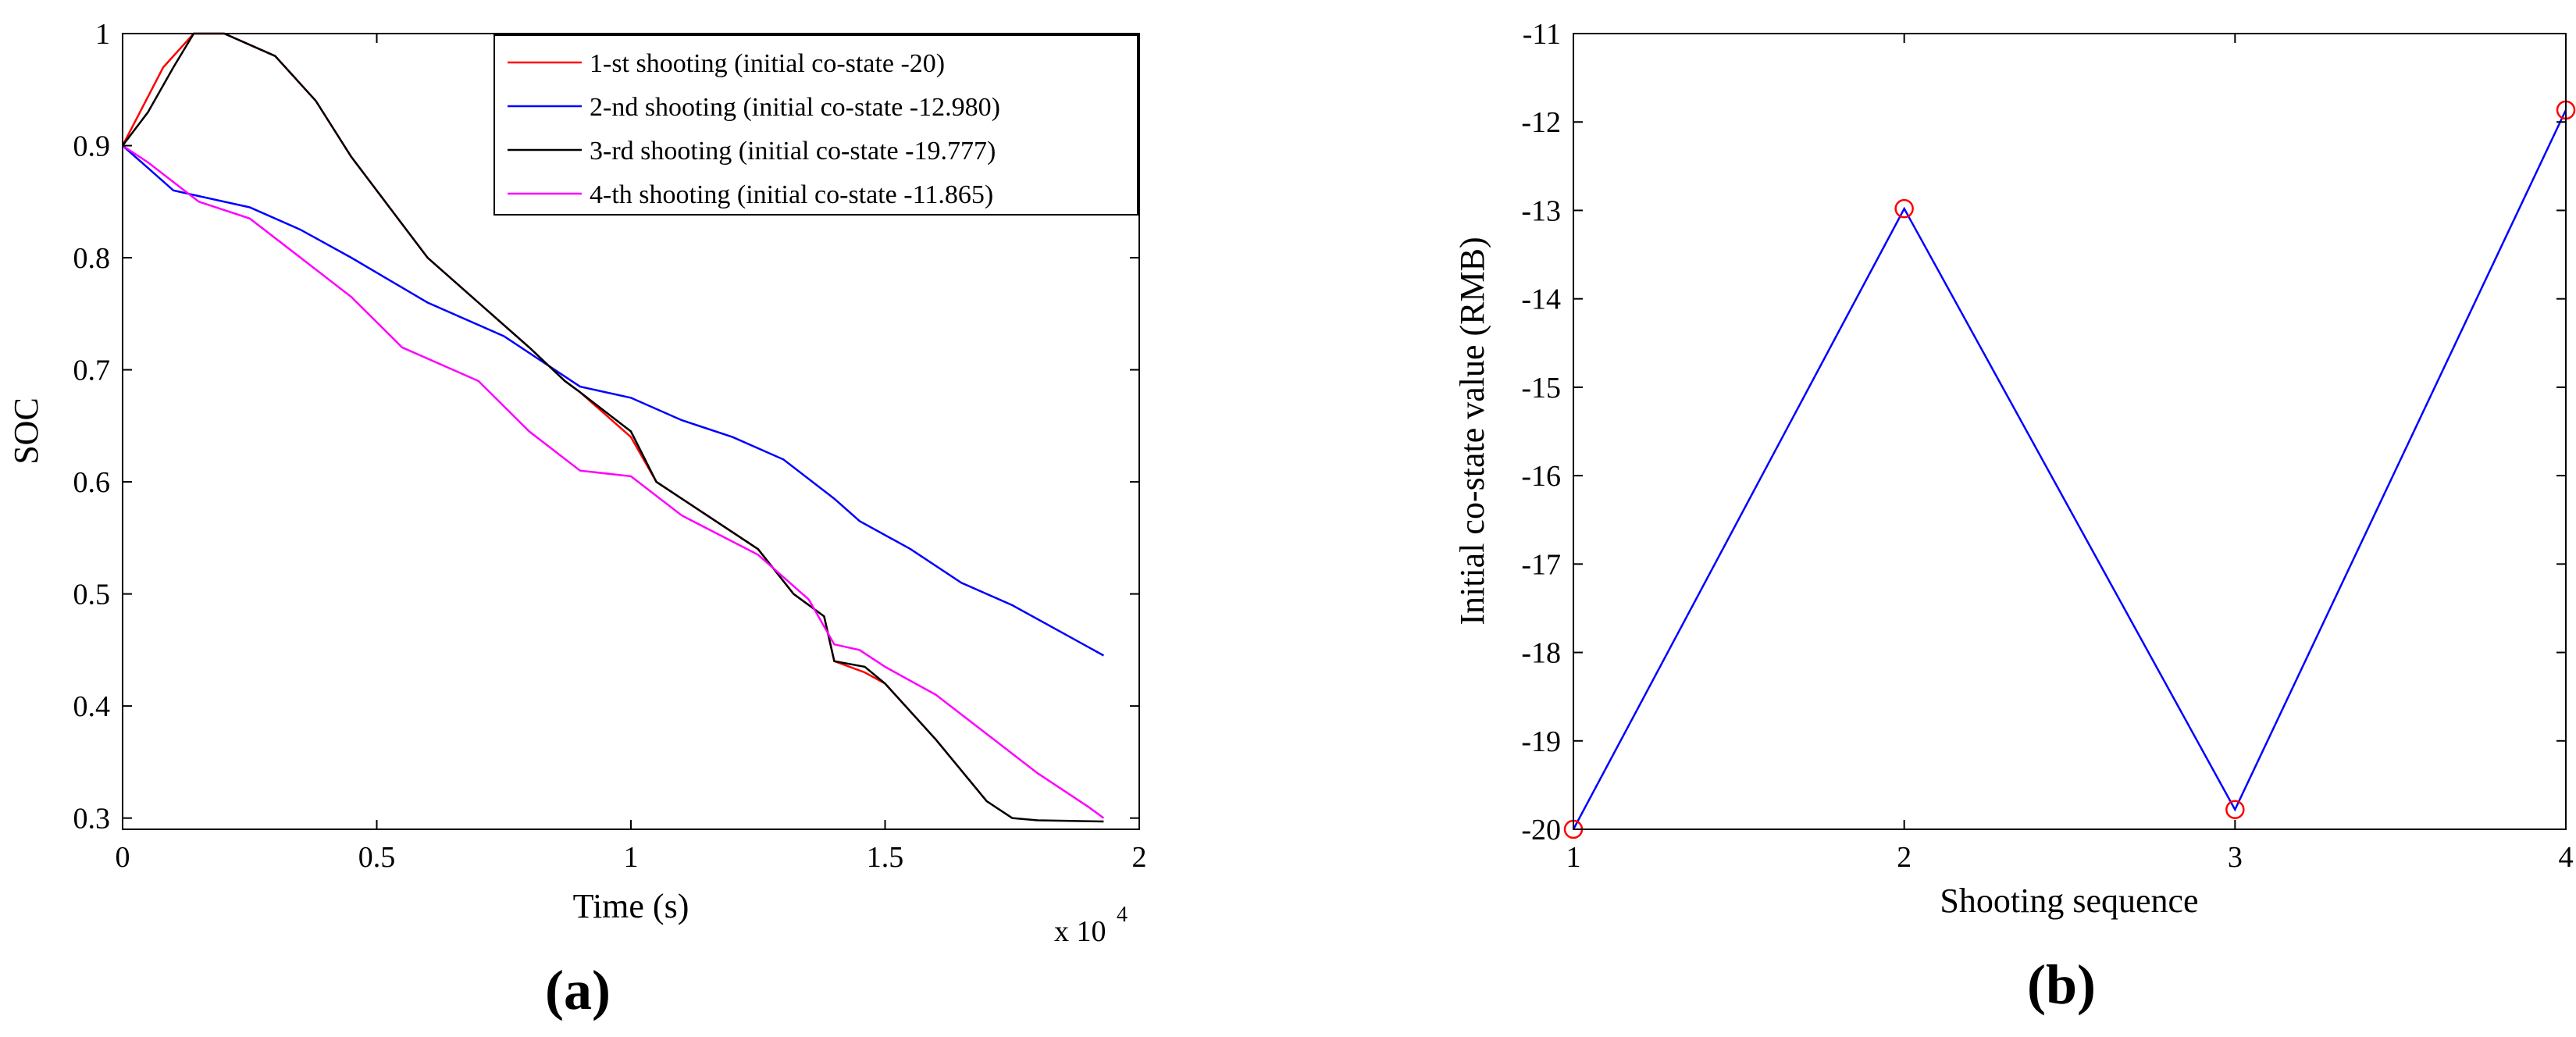  What do you see at coordinates (2235, 857) in the screenshot?
I see `x-tick-label-b: 3` at bounding box center [2235, 857].